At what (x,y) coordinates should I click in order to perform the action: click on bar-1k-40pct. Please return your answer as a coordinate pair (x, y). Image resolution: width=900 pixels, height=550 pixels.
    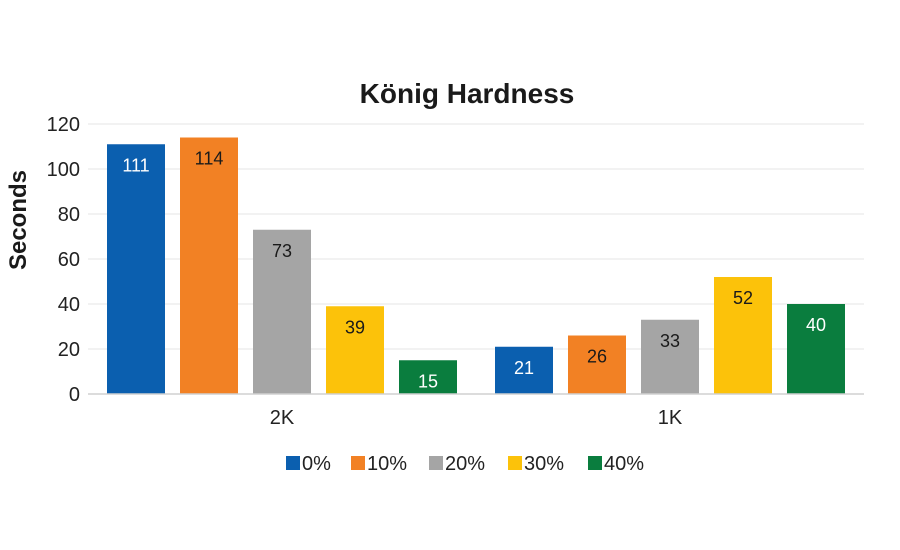
    Looking at the image, I should click on (816, 349).